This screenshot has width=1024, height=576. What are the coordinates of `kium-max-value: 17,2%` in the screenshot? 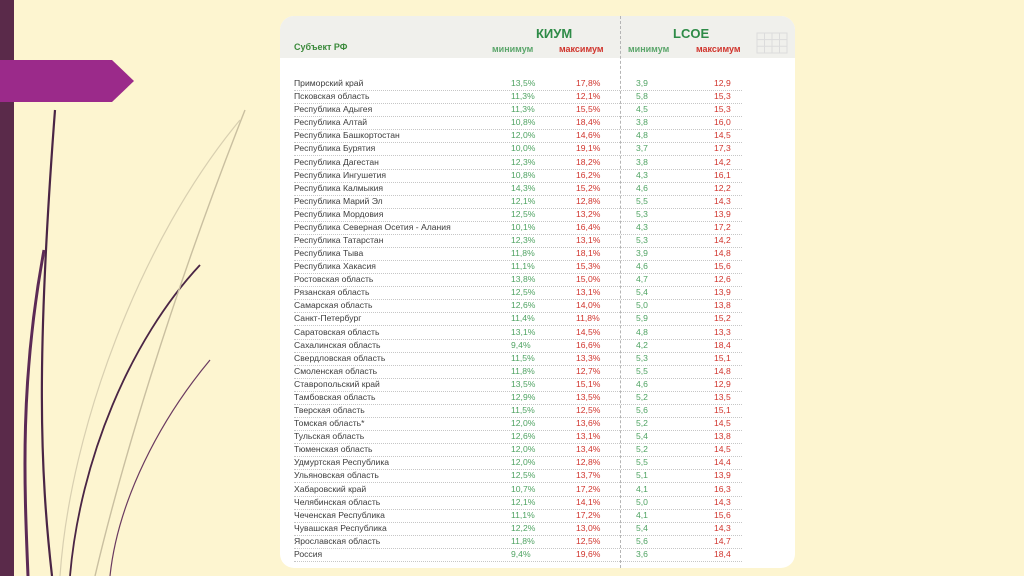 It's located at (588, 514).